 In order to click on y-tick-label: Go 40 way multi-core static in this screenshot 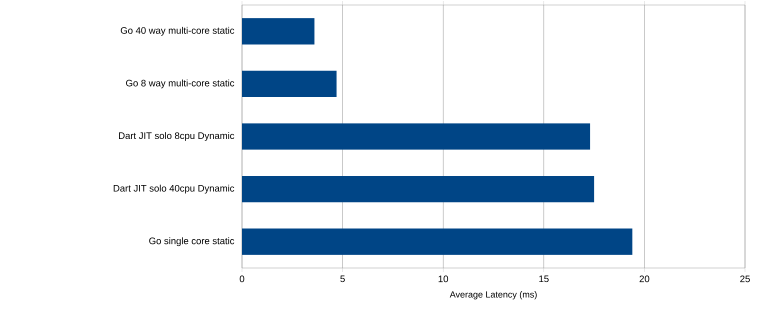, I will do `click(177, 31)`.